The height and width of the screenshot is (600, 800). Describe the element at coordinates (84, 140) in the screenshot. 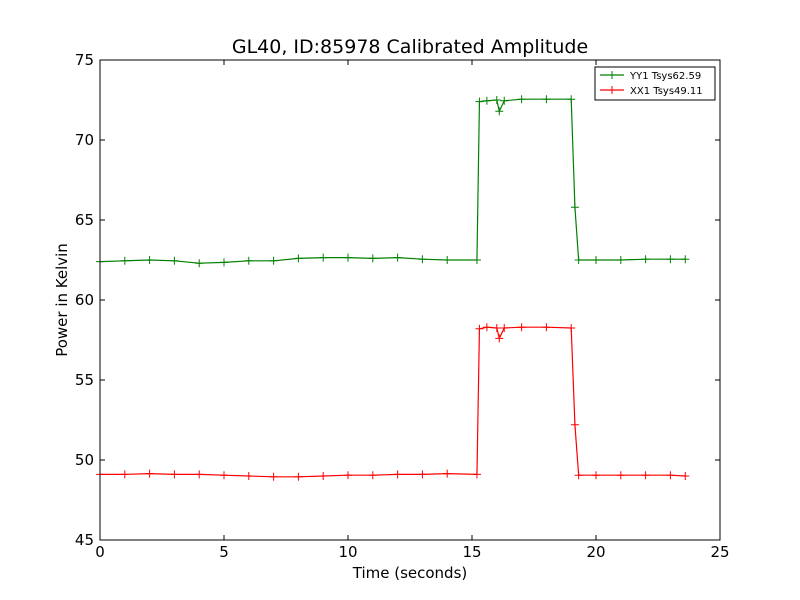

I see `y-tick-label: 70` at that location.